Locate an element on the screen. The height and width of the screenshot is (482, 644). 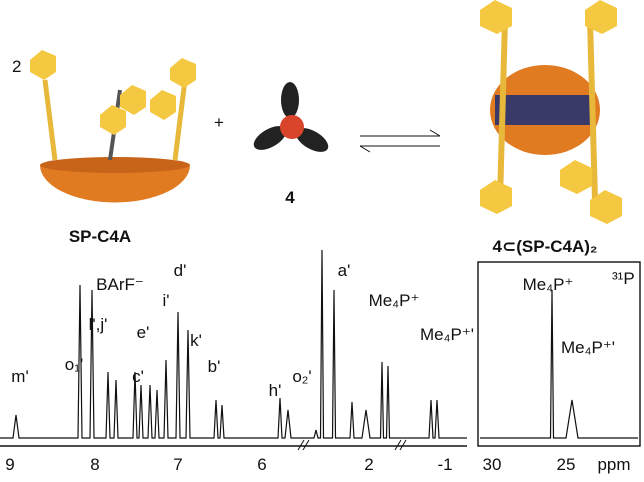
x-tick-label: -1 is located at coordinates (444, 464).